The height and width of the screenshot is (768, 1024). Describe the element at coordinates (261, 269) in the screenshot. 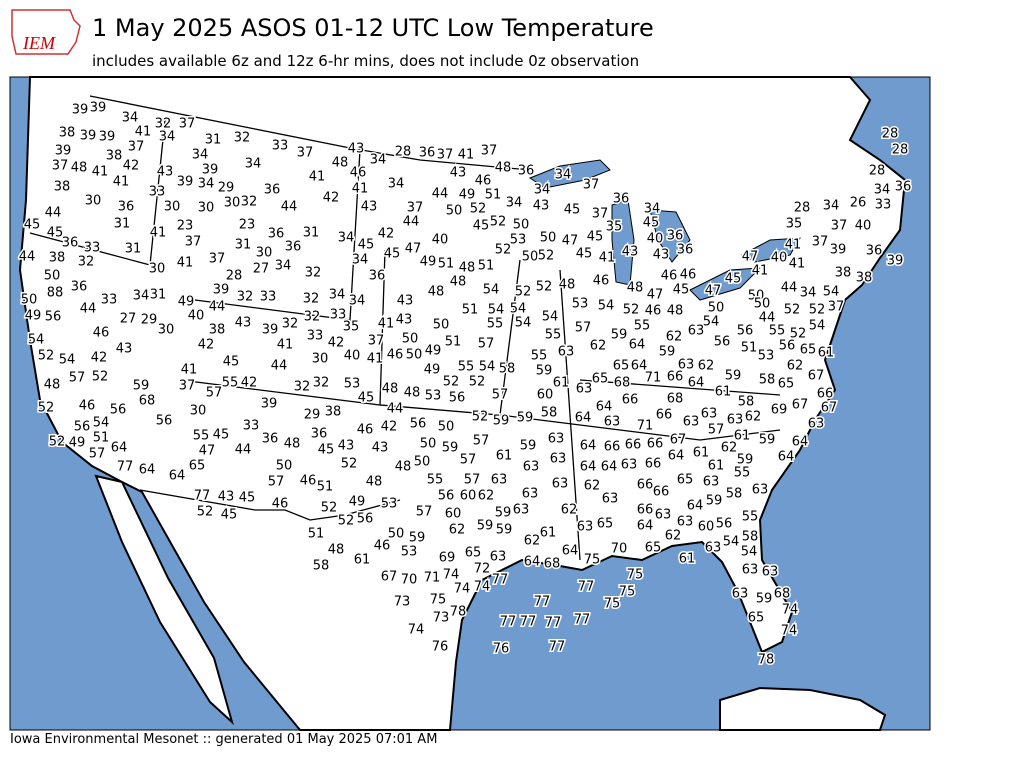

I see `station-value: 27` at that location.